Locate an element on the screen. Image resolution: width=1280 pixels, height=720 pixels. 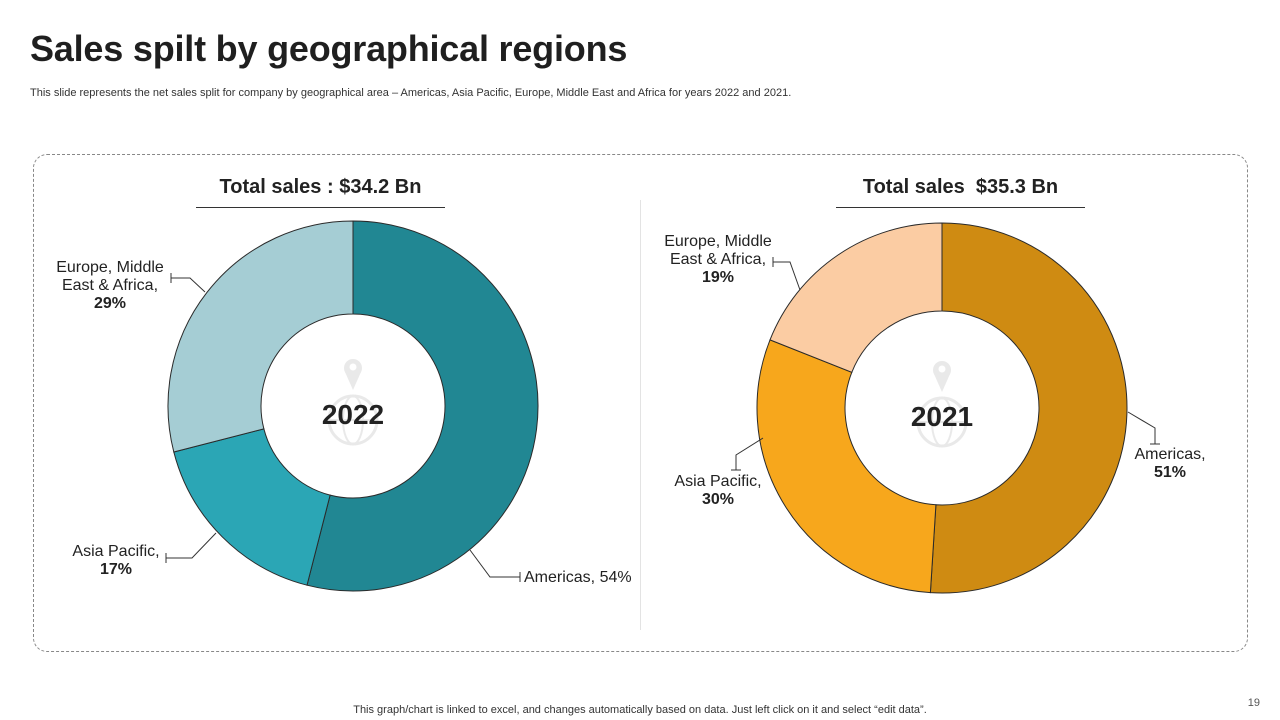
page-number: 19 is located at coordinates (1253, 703).